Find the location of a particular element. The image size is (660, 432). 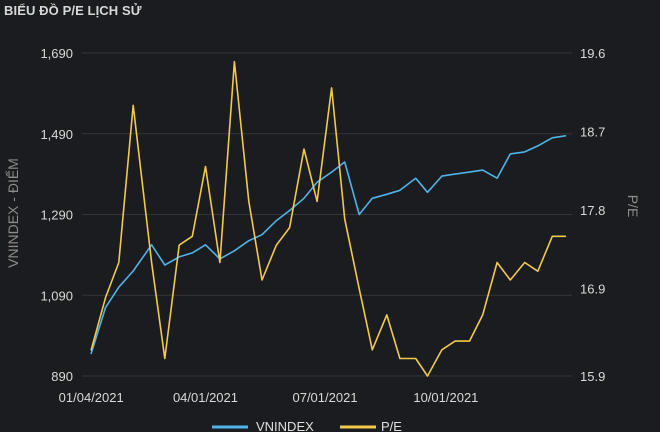

y-axis-right-ticks: 15.9 16.9 17.8 18.7 19.6 is located at coordinates (592, 215).